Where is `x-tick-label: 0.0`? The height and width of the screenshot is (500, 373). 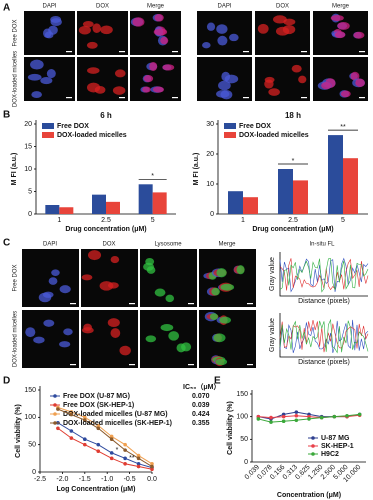
x-tick-label: 0.0 is located at coordinates (152, 479).